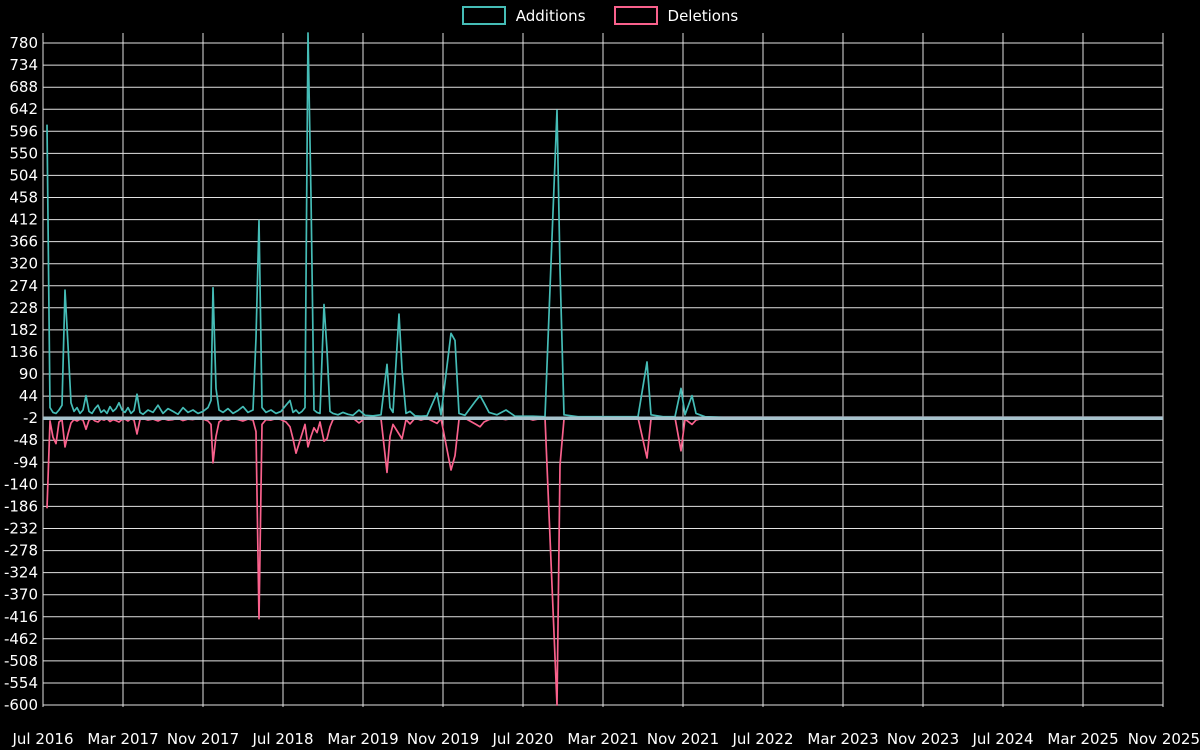  Describe the element at coordinates (21, 551) in the screenshot. I see `y-axis-tick-label: -278` at that location.